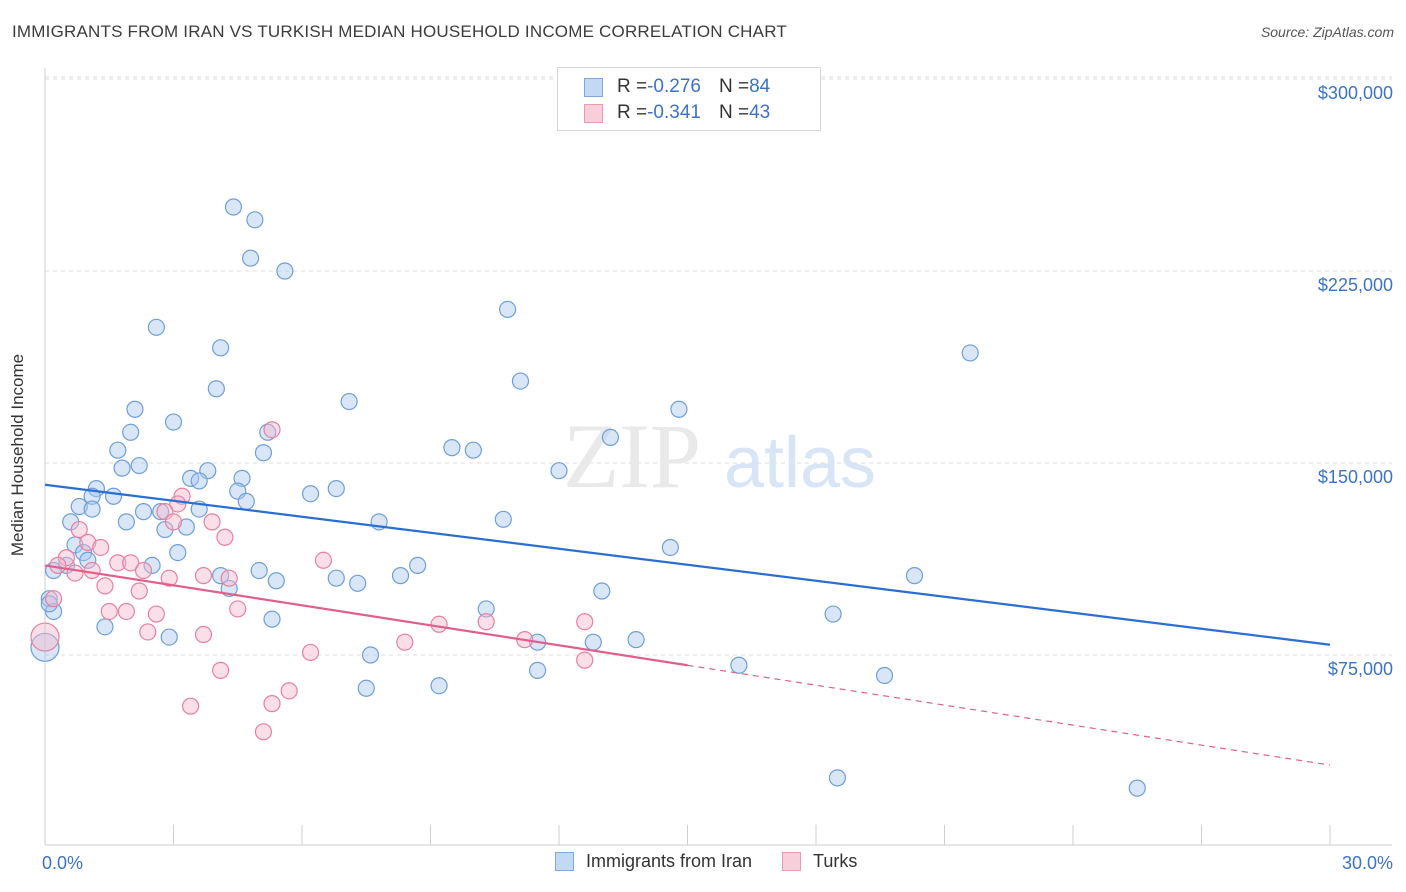  I want to click on x-tick-label: 0.0%, so click(62, 863).